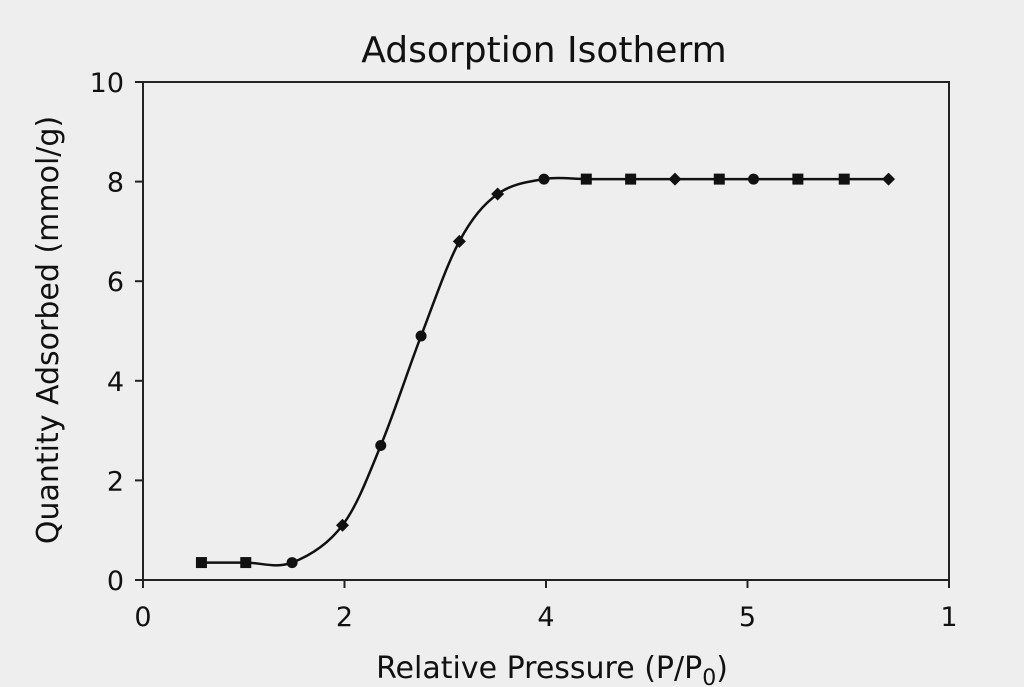 This screenshot has width=1024, height=687. Describe the element at coordinates (116, 332) in the screenshot. I see `y-axis-ticks: 0 2 4 6 8 10` at that location.